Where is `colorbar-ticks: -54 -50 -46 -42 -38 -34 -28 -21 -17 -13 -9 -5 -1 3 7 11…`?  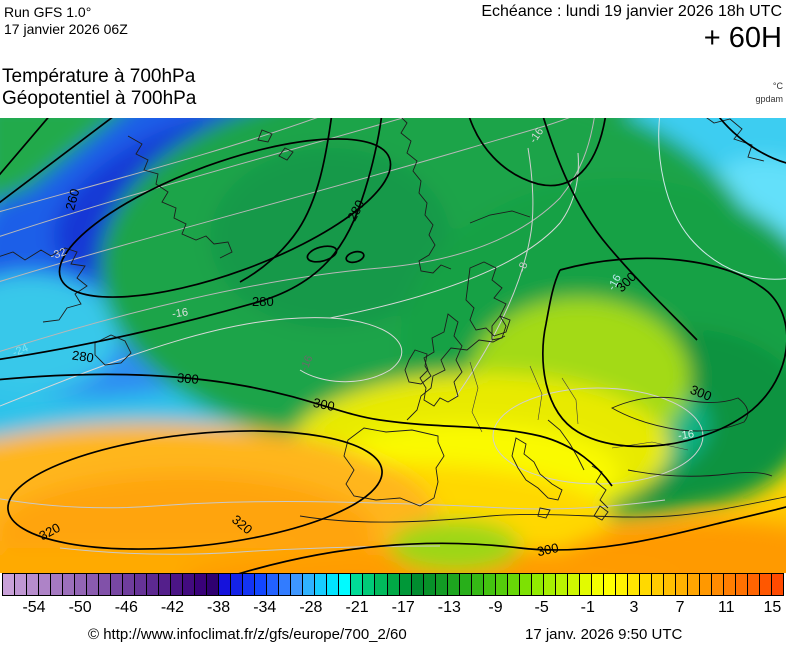 colorbar-ticks: -54 -50 -46 -42 -38 -34 -28 -21 -17 -13 -9 -5 -1 3 7 11… is located at coordinates (393, 610).